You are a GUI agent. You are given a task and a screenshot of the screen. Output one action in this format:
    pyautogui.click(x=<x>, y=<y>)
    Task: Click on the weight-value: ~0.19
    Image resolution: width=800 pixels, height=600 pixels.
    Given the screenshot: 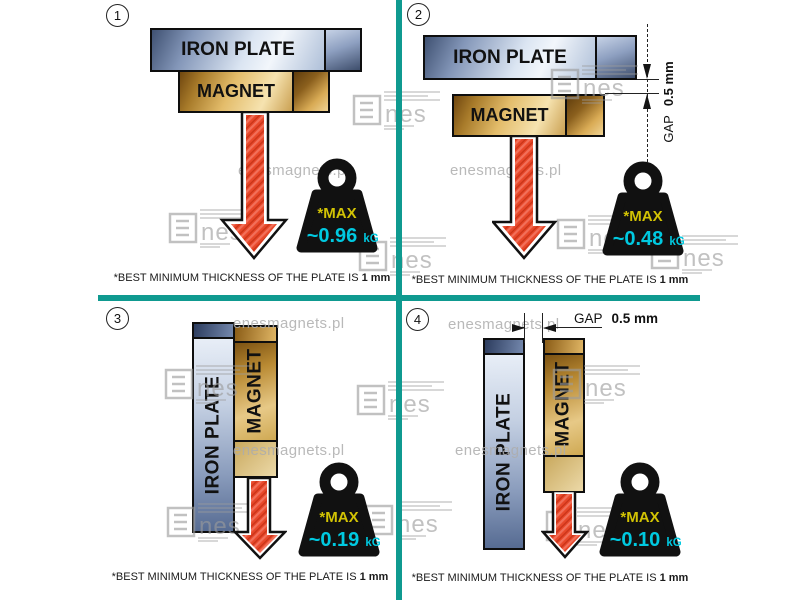 What is the action you would take?
    pyautogui.click(x=334, y=540)
    